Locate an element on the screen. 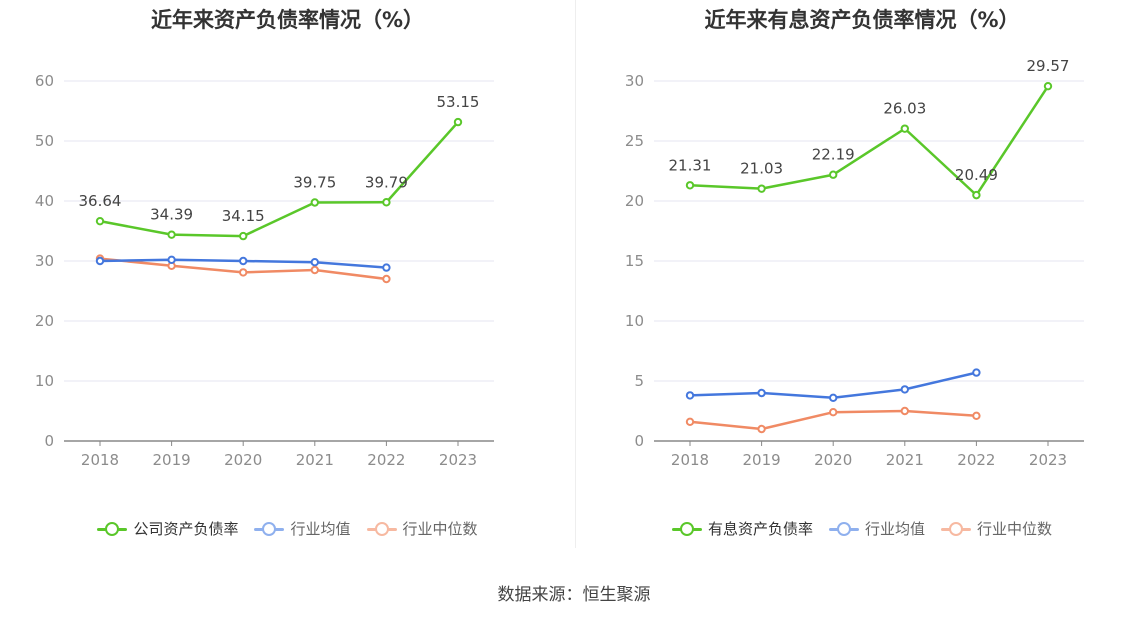  data-label: 22.19 is located at coordinates (833, 155).